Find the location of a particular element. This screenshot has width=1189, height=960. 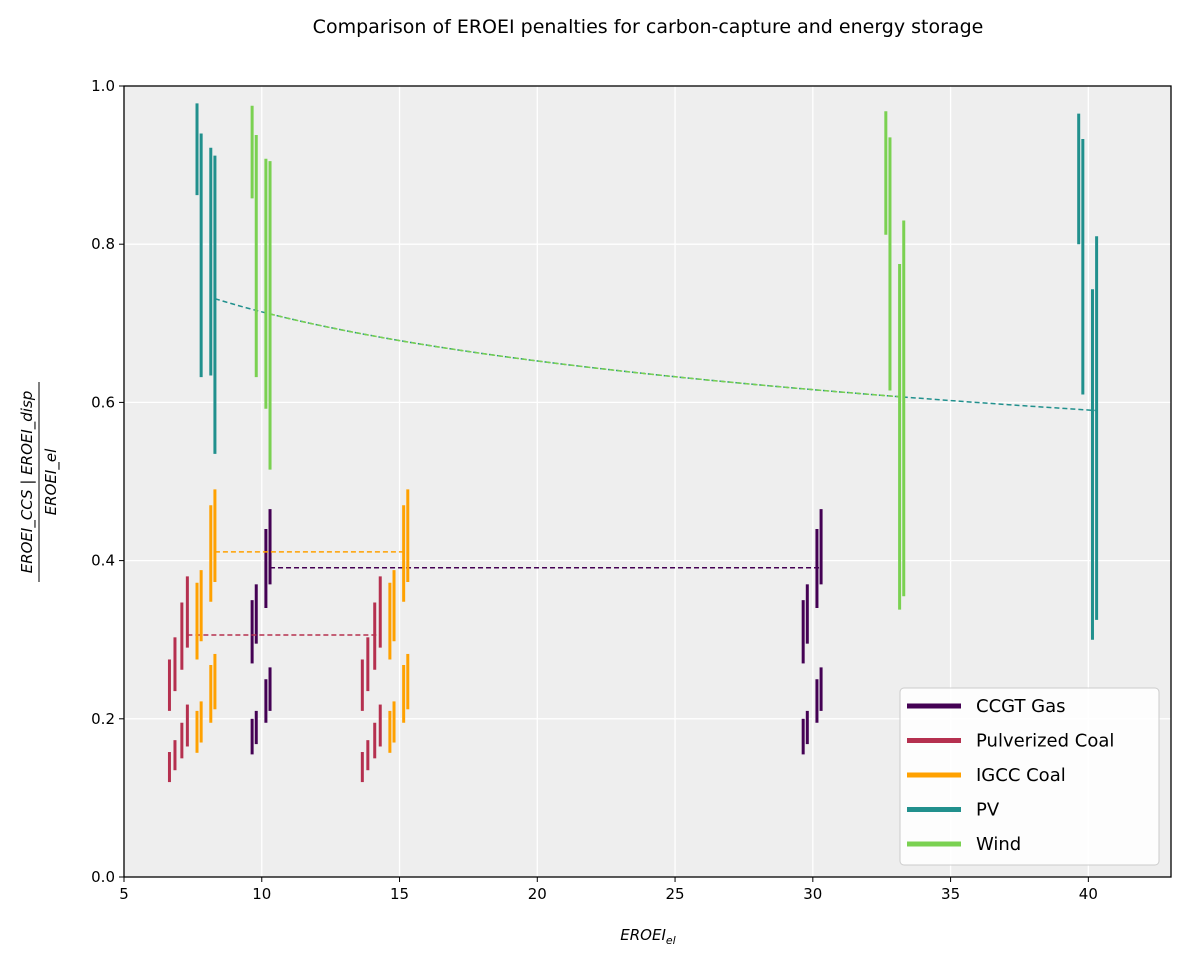

legend-label-igcc: IGCC Coal is located at coordinates (1021, 775).